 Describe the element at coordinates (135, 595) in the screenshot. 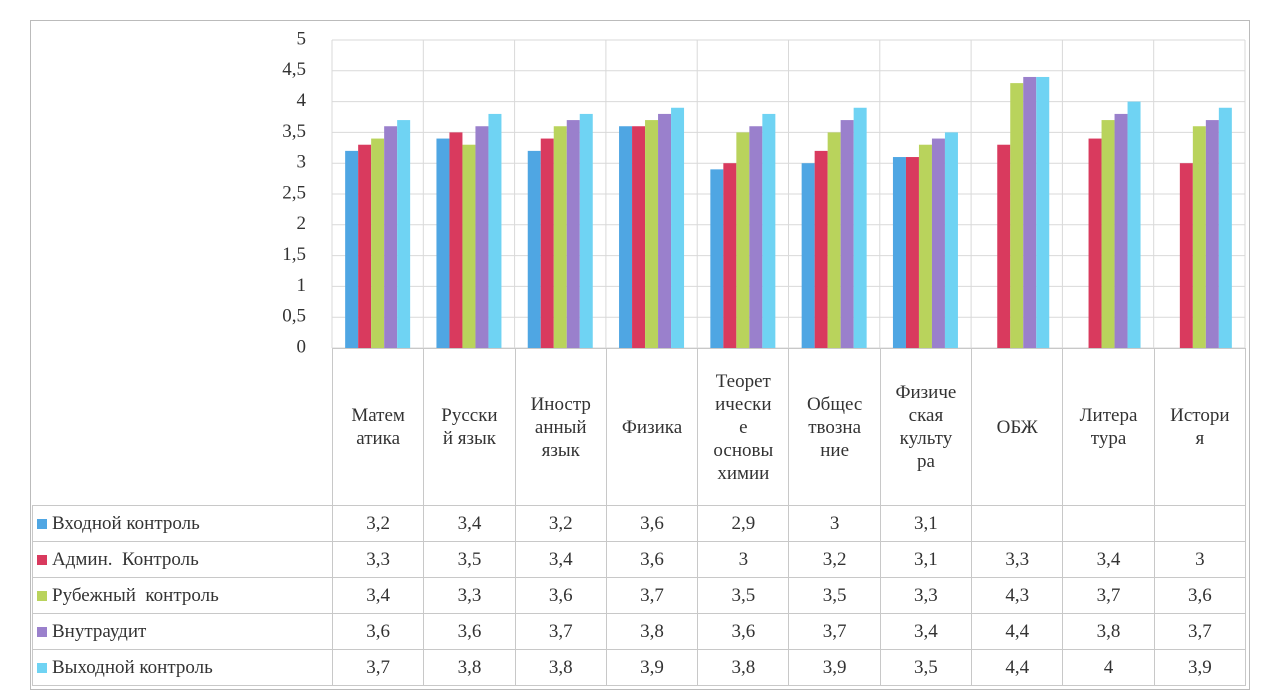

I see `legend-label: Рубежный контроль` at that location.